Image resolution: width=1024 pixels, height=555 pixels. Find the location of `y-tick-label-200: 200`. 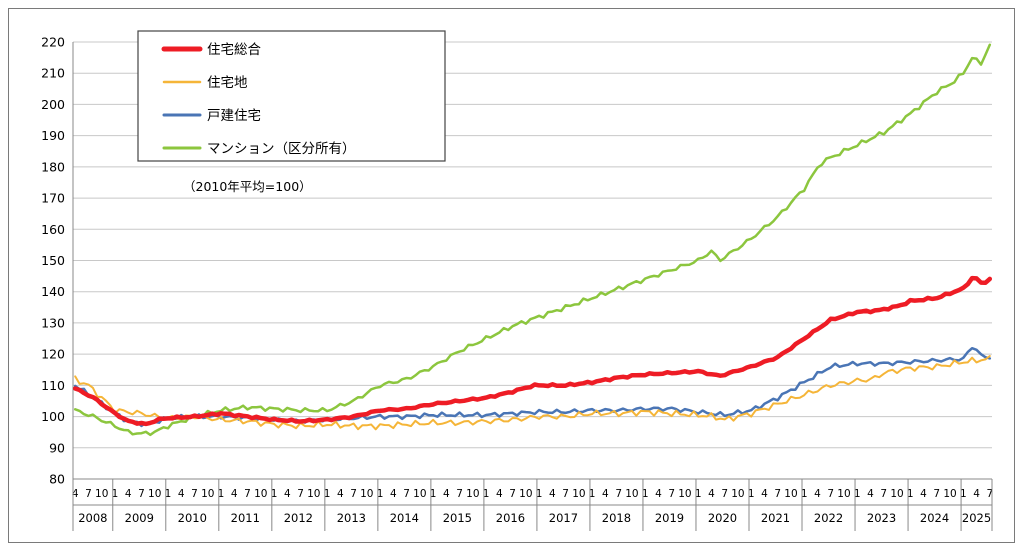

y-tick-label-200: 200 is located at coordinates (53, 104).